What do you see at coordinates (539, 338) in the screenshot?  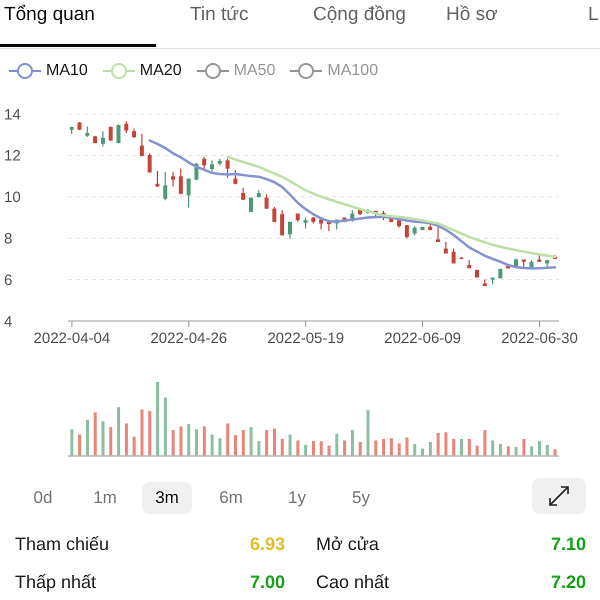 I see `x-tick-label: 2022-06-30` at bounding box center [539, 338].